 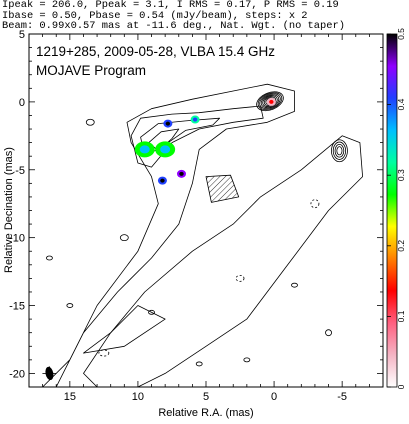 I want to click on x-tick-labels: 15 10 5 0 -5, so click(x=205, y=397).